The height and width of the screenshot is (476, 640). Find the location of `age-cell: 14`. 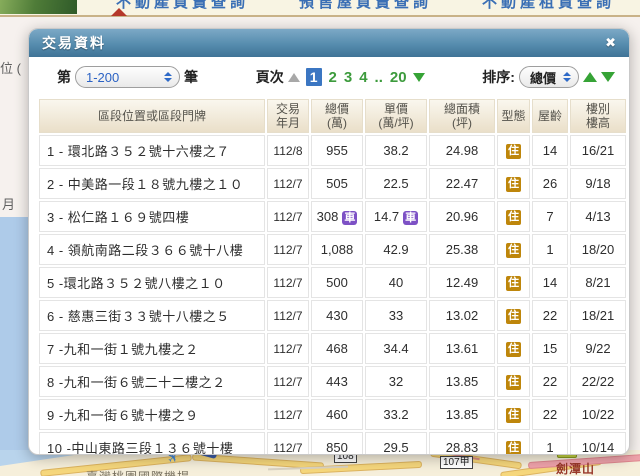

age-cell: 14 is located at coordinates (550, 282).